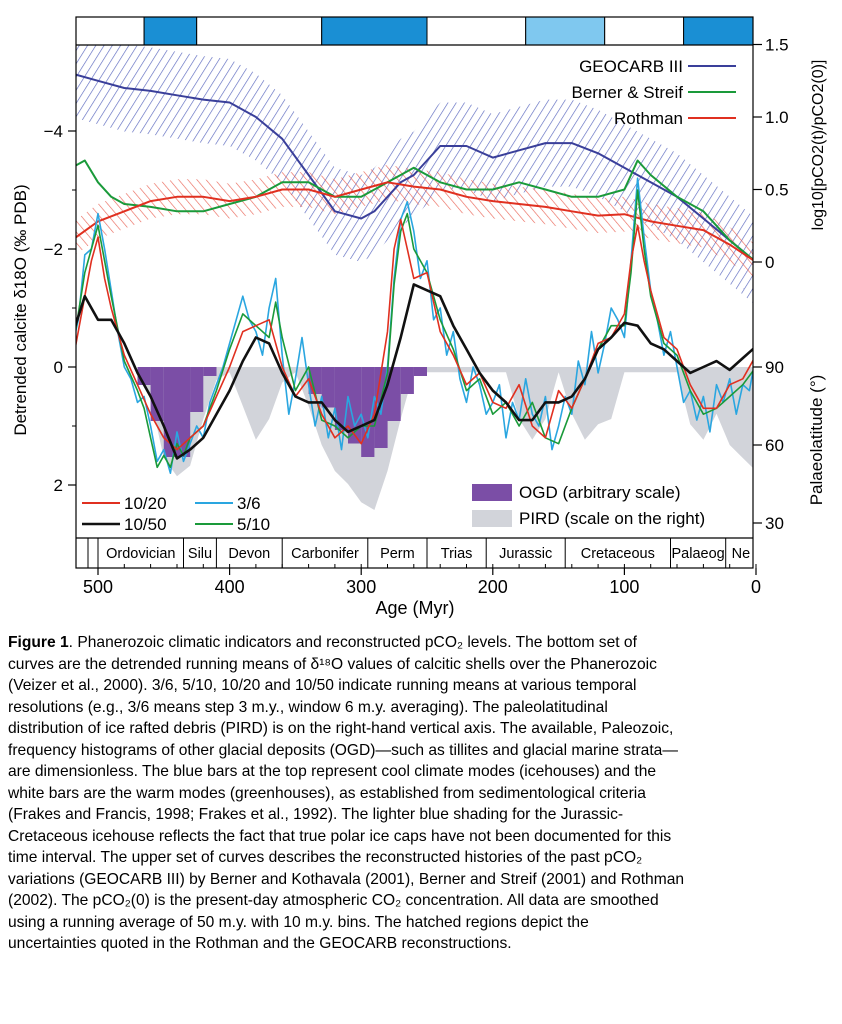 The height and width of the screenshot is (1024, 842). I want to click on top-legend: GEOCARB III Berner & Streif Rothman, so click(654, 92).